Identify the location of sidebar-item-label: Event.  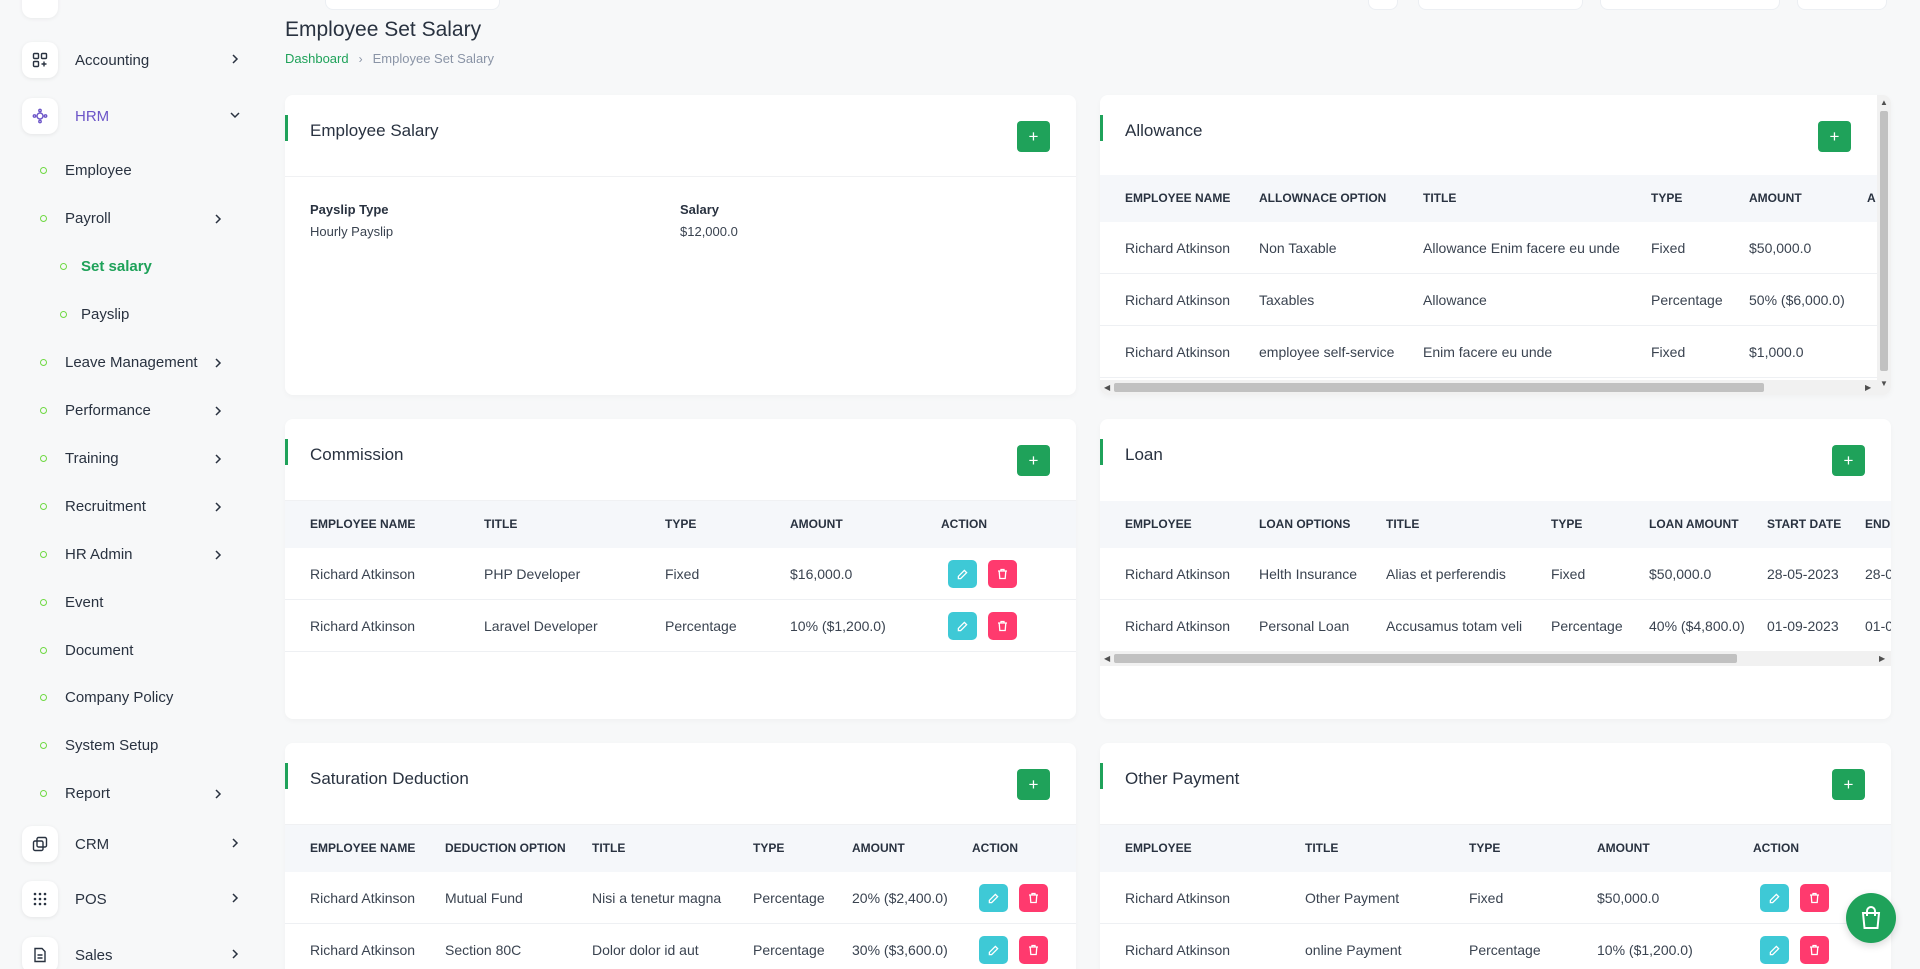
(84, 602).